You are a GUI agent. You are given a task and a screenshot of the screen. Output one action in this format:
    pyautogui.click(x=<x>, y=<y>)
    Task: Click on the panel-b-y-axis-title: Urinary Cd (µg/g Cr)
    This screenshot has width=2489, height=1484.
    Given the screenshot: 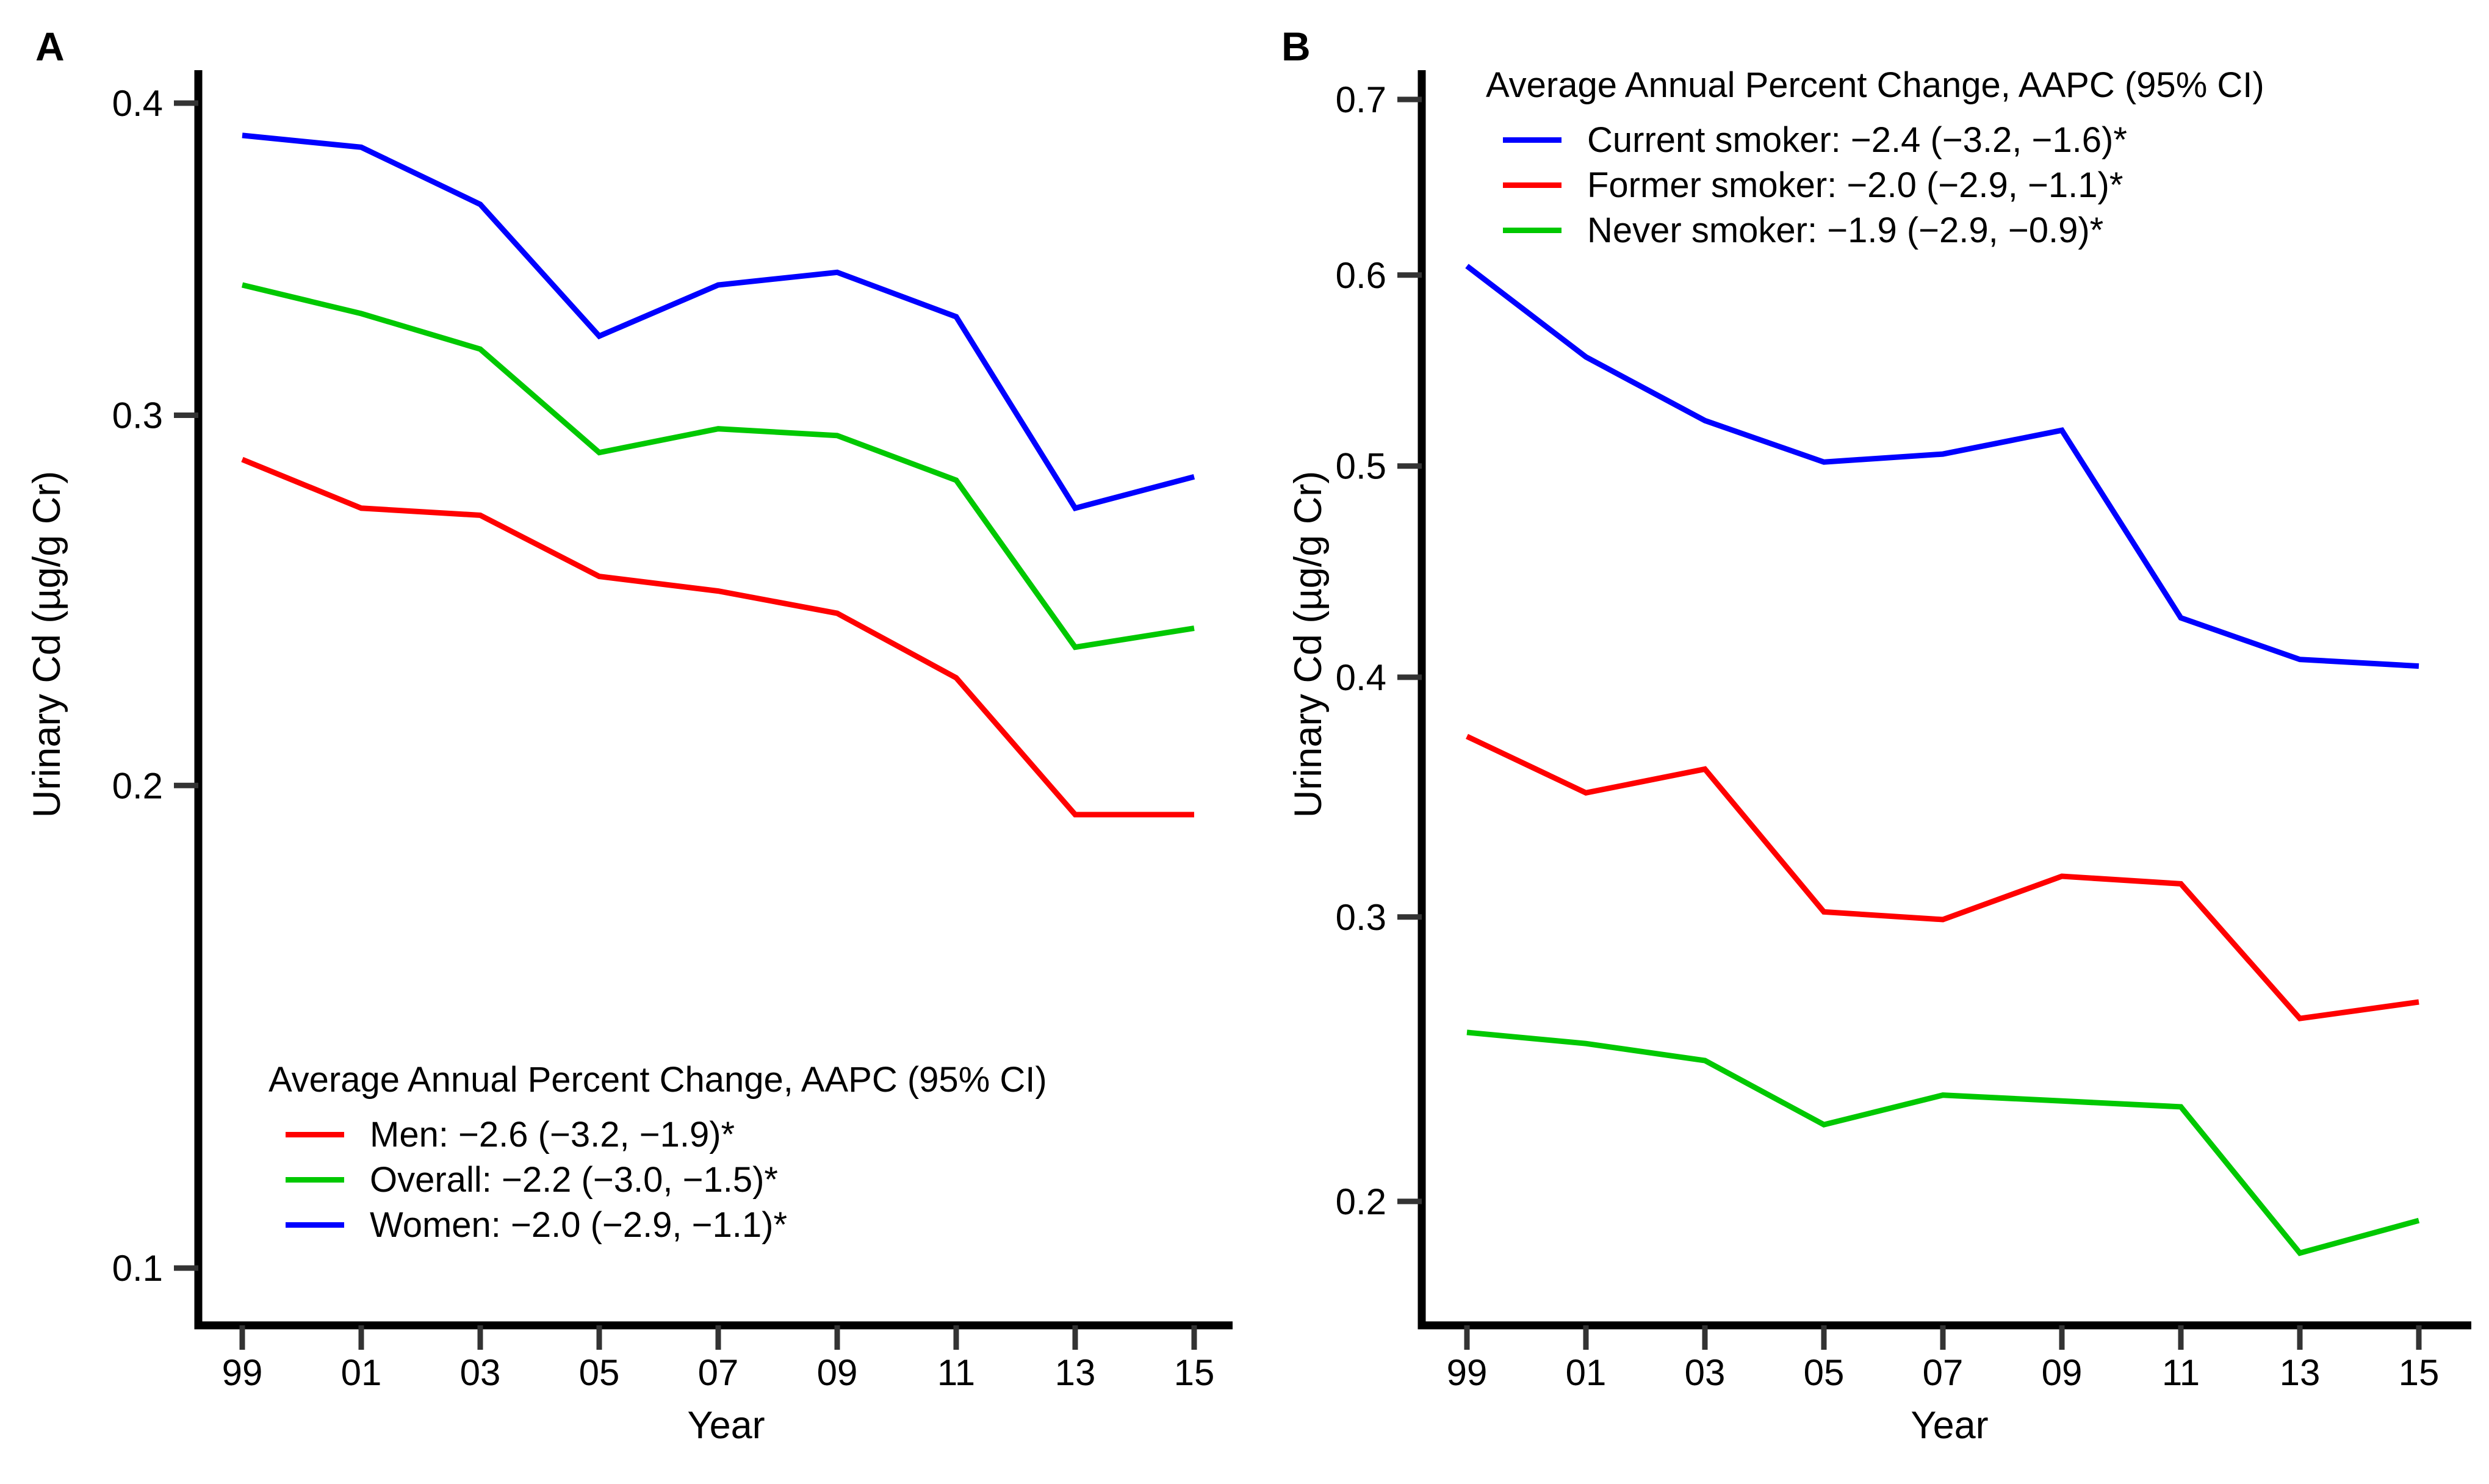 What is the action you would take?
    pyautogui.click(x=1308, y=644)
    